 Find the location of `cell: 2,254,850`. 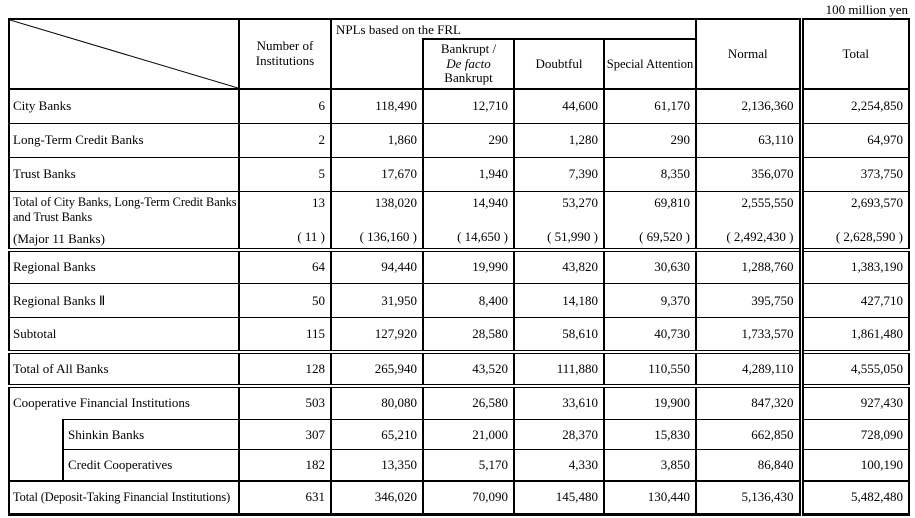

cell: 2,254,850 is located at coordinates (854, 106).